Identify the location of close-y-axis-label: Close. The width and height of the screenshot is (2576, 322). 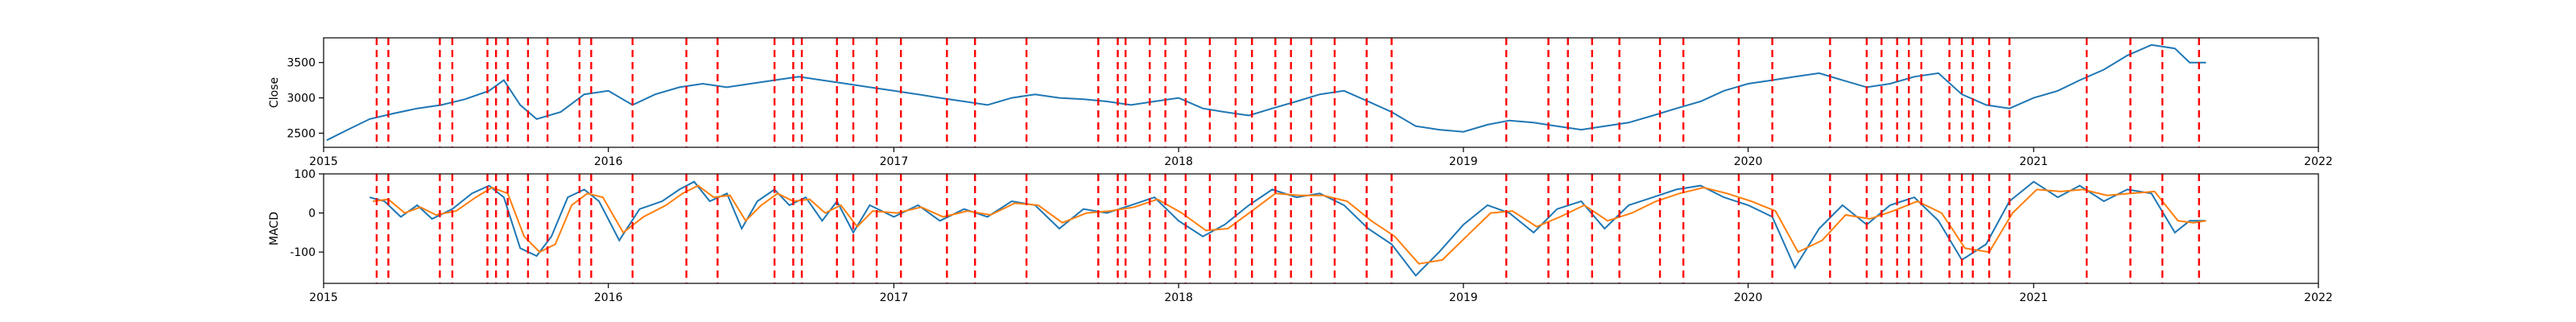
(274, 92).